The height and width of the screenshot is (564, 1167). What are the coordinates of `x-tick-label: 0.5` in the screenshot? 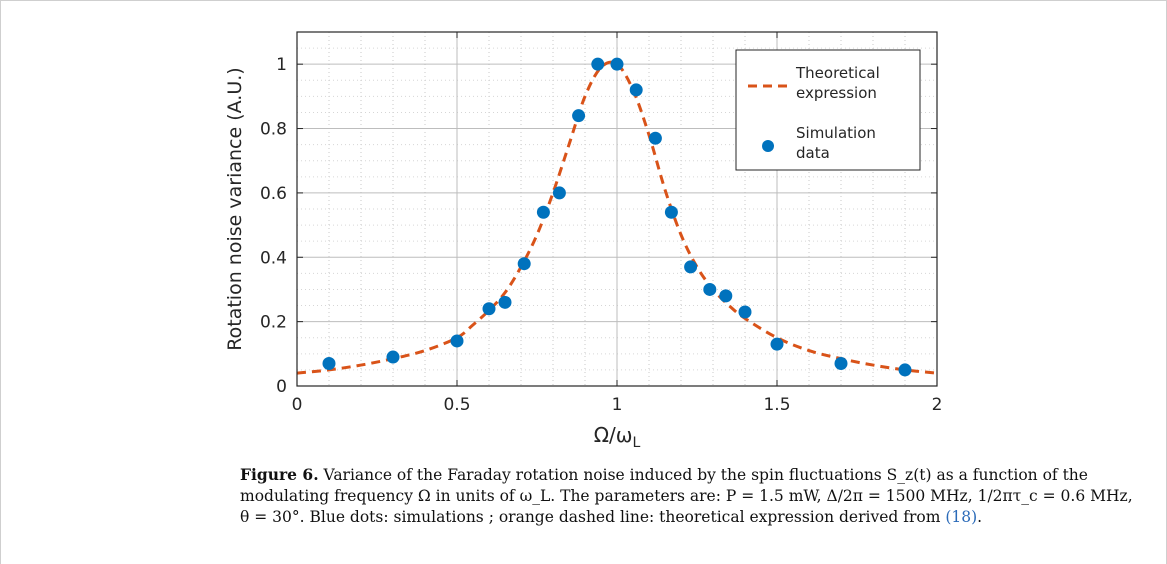 It's located at (456, 405).